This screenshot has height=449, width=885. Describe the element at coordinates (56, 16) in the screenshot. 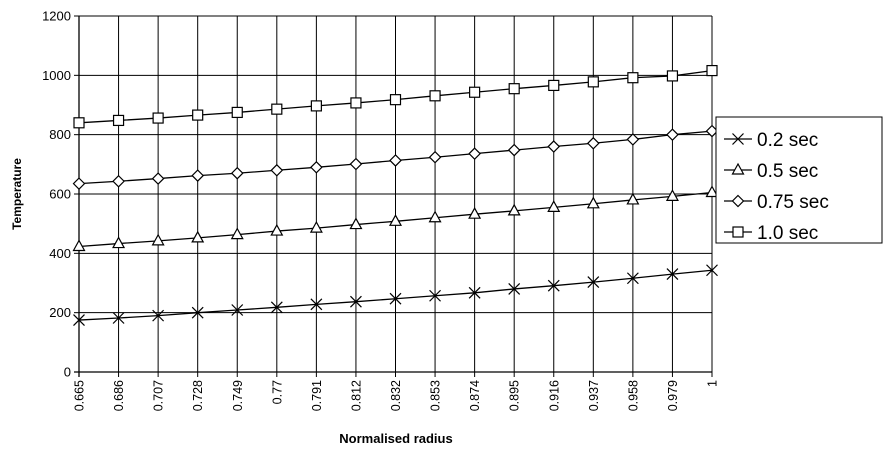

I see `y-tick-label: 1200` at that location.